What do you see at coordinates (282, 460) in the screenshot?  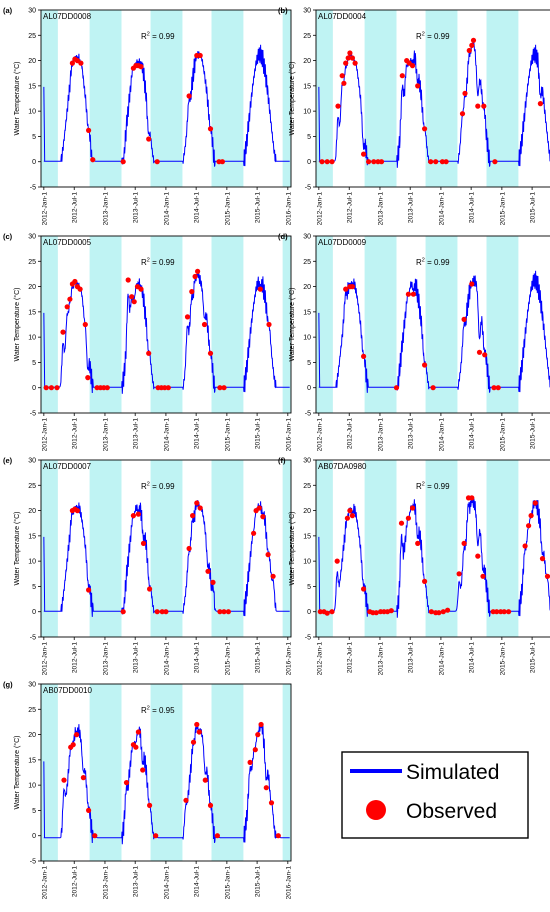 I see `panel-letter: (f)` at bounding box center [282, 460].